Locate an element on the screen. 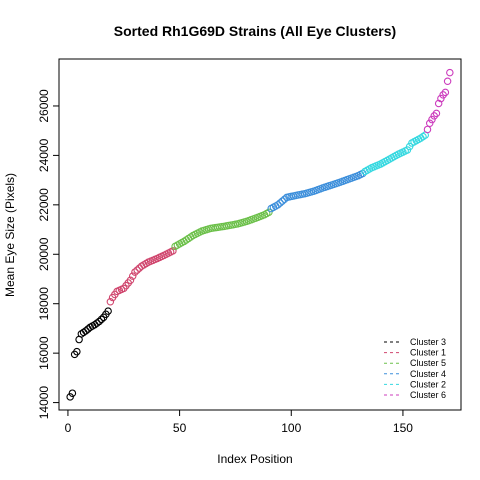 The image size is (480, 480). legend-label: Cluster 5 is located at coordinates (428, 363).